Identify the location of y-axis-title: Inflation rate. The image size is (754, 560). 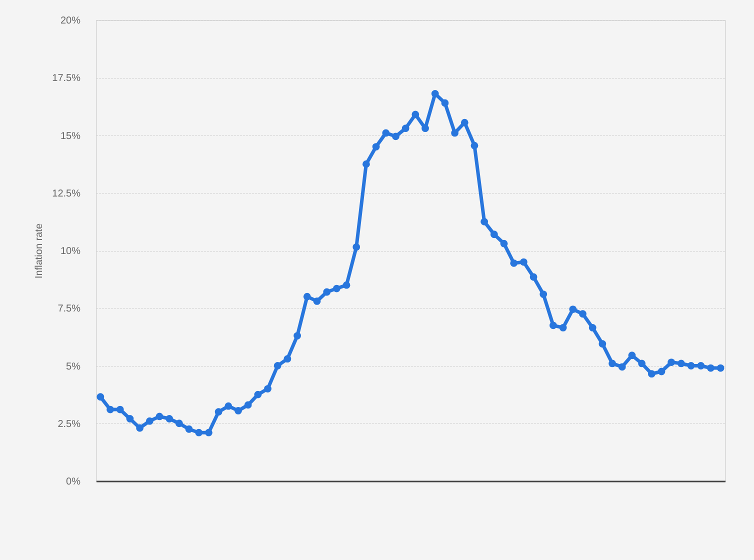
(40, 251).